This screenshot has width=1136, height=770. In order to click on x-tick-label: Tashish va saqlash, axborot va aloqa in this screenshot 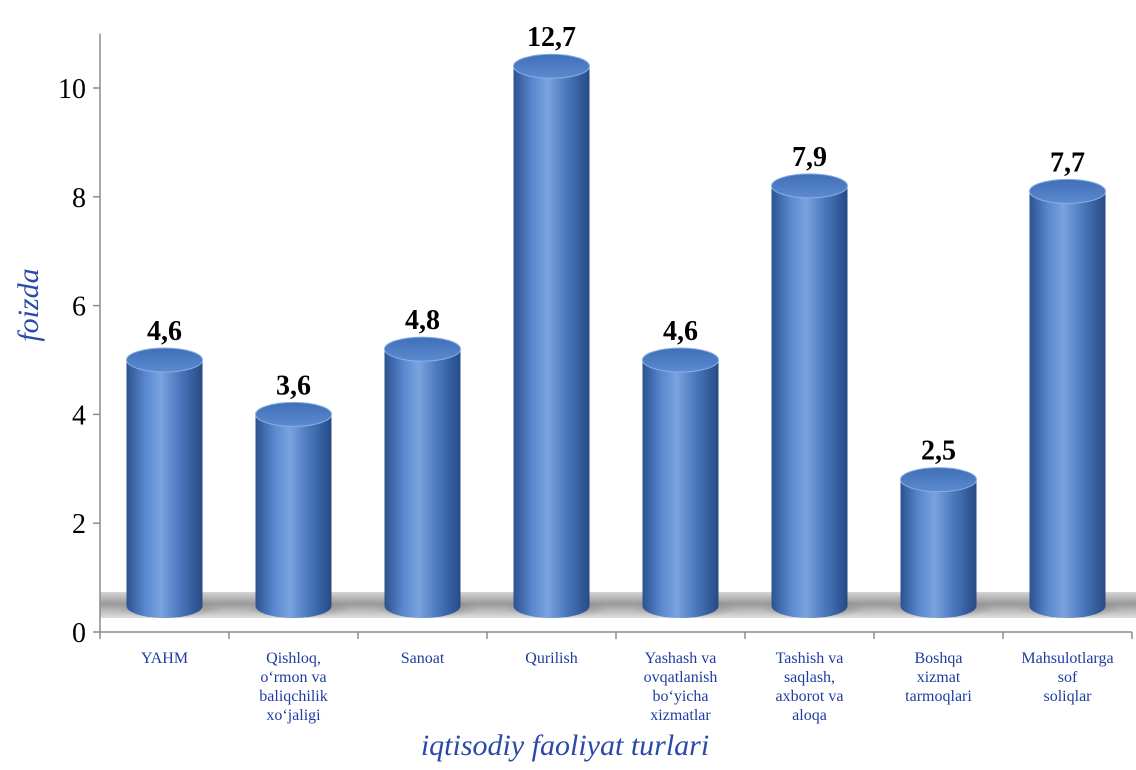, I will do `click(810, 687)`.